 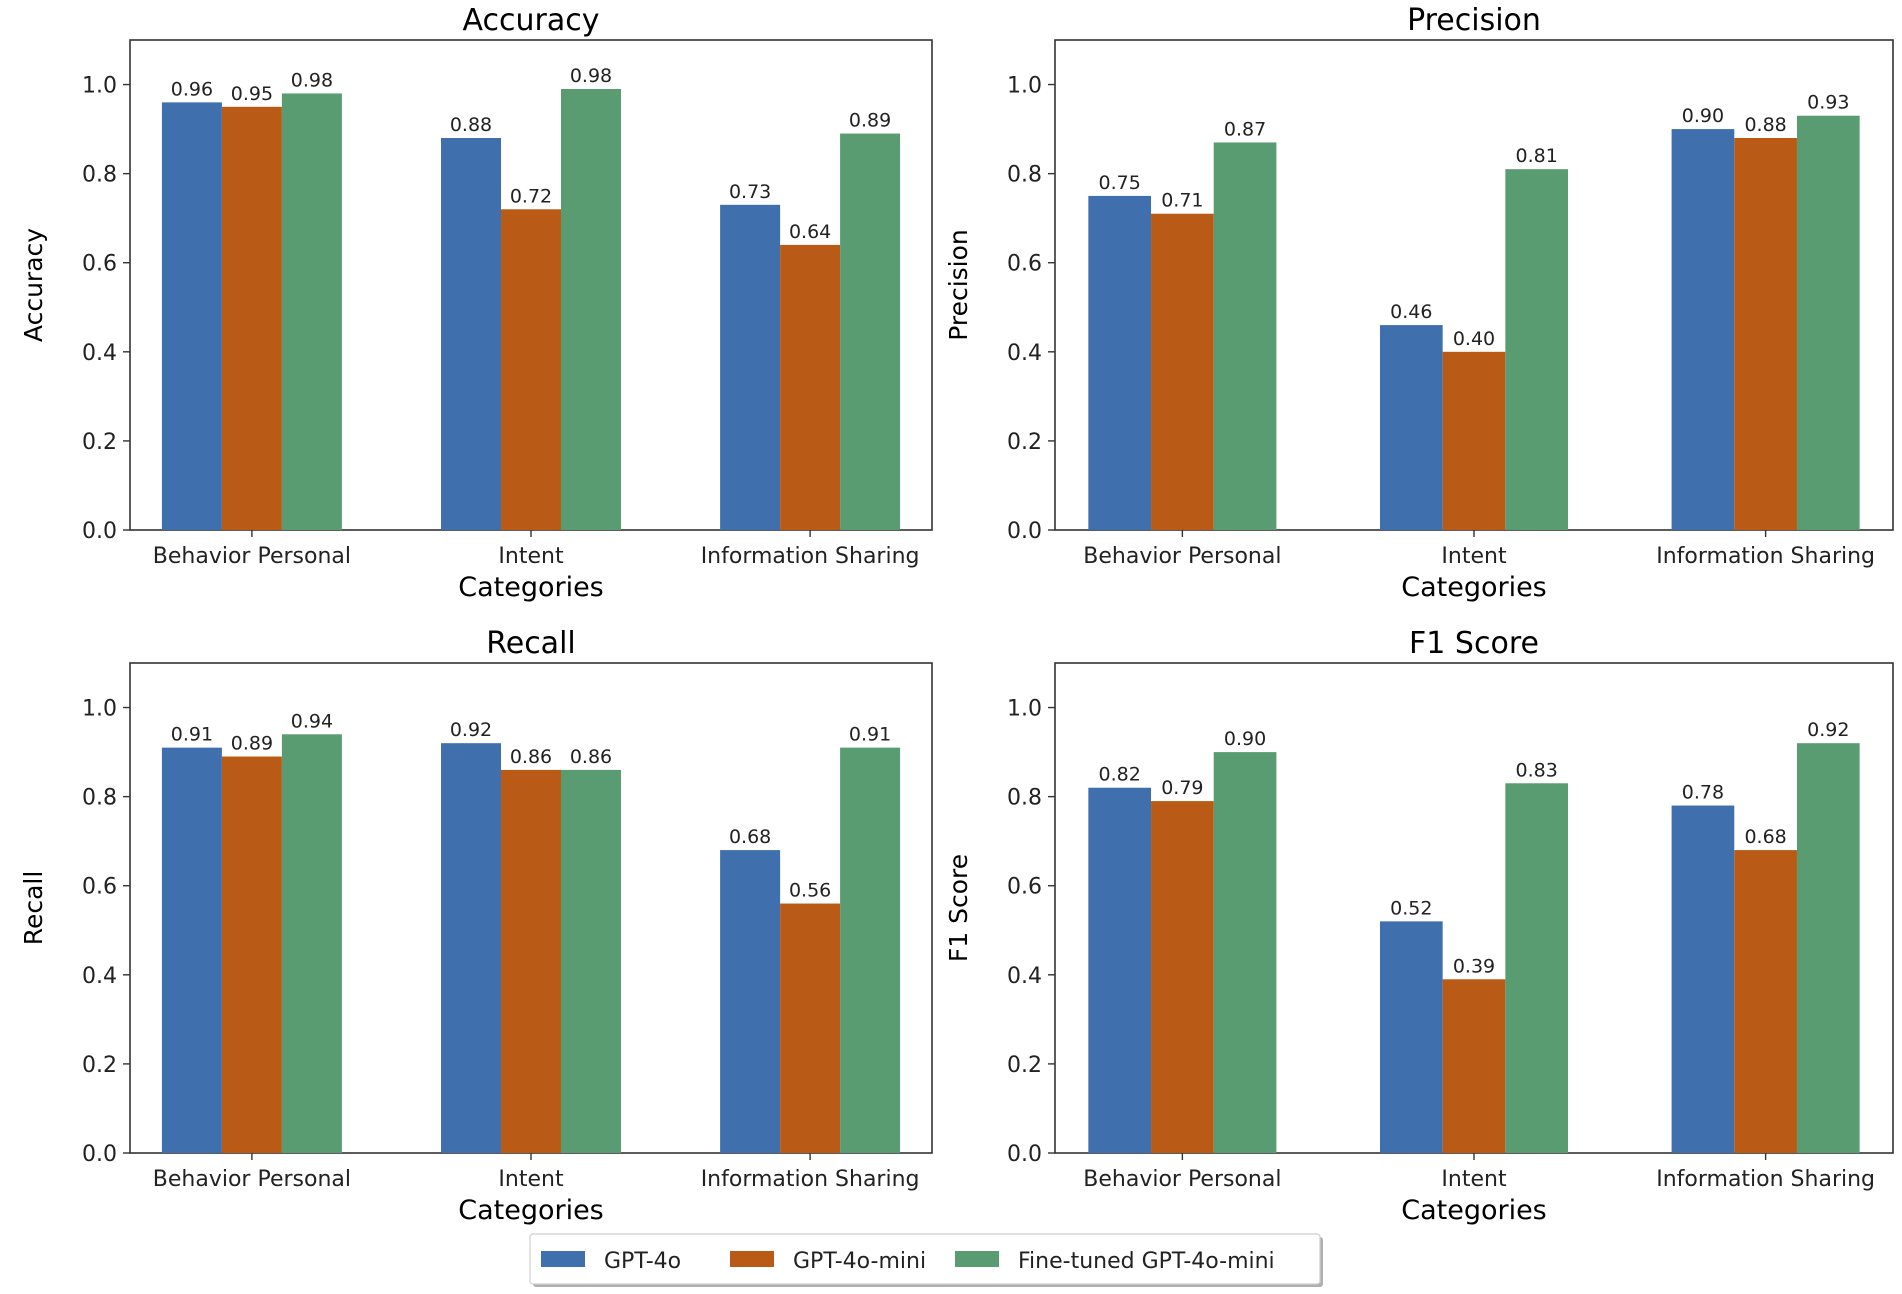 I want to click on precision-xtick-label-behavior-personal: Behavior Personal, so click(x=1182, y=556).